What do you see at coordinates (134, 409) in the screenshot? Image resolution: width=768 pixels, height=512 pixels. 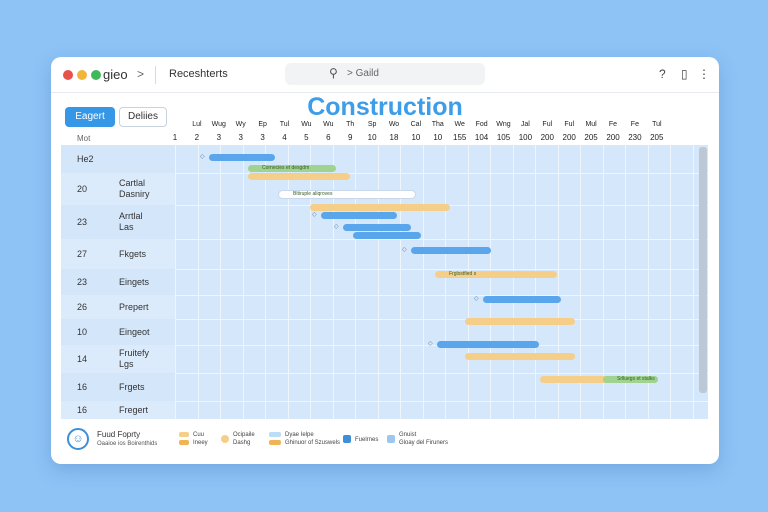 I see `task-row-name: Fregert` at bounding box center [134, 409].